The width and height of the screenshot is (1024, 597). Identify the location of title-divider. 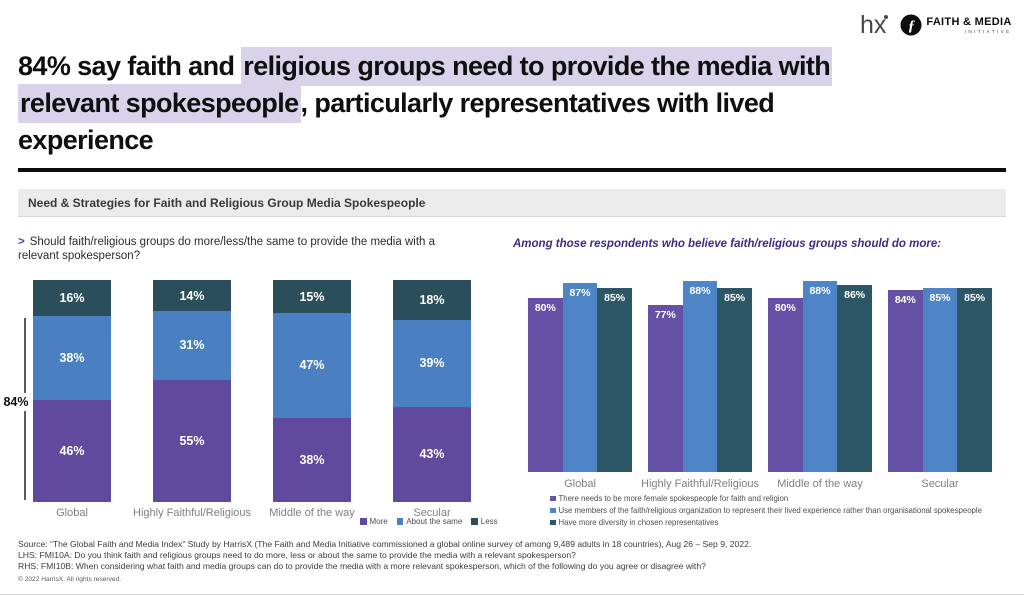
(512, 170).